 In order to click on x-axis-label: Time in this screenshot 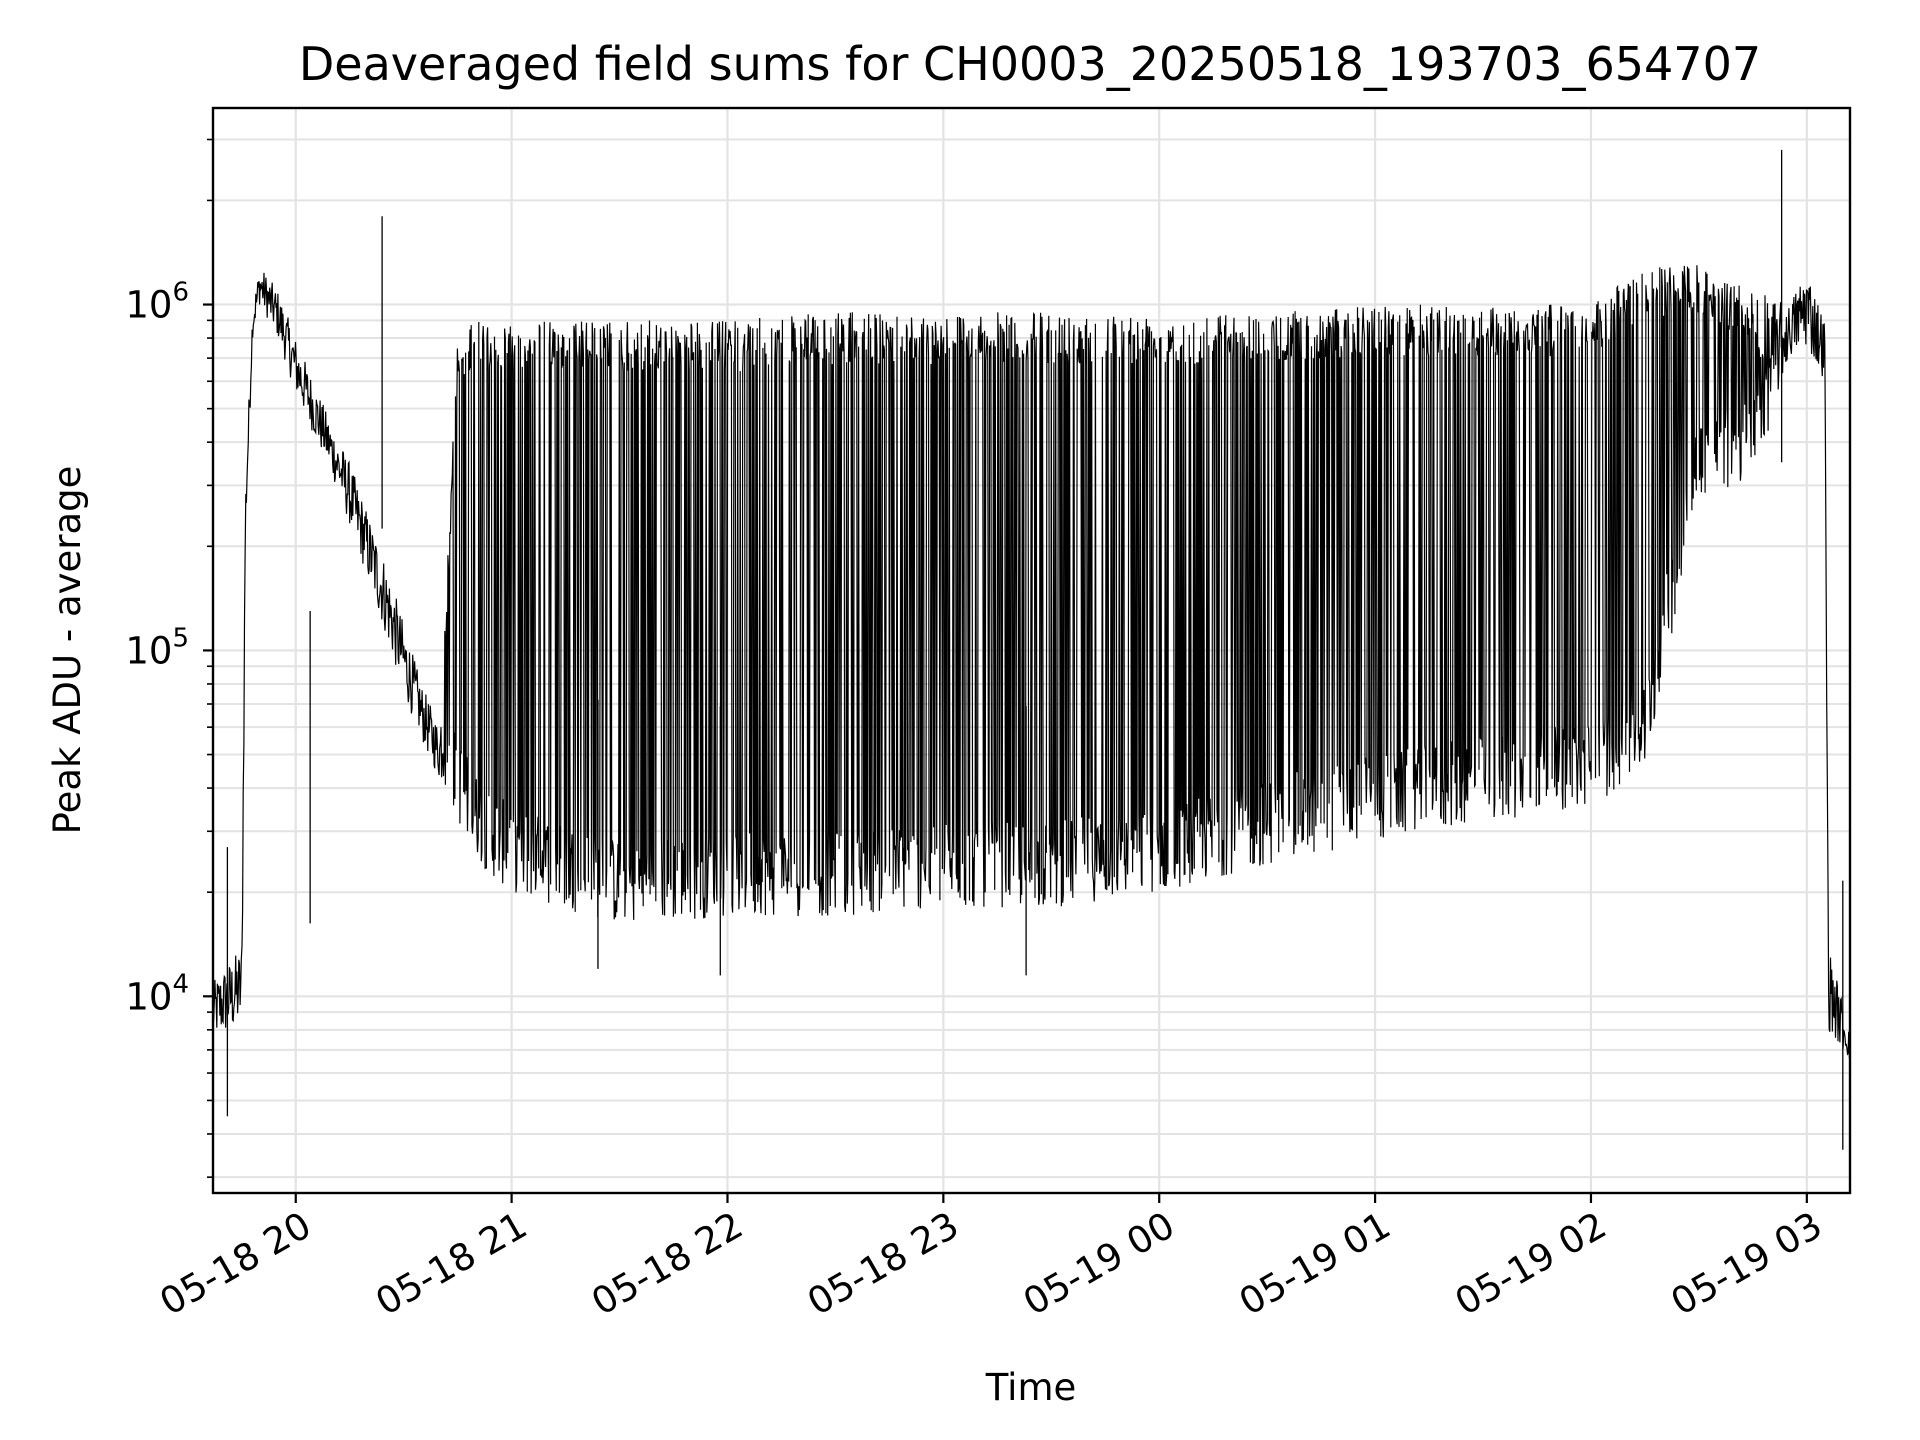, I will do `click(1031, 1387)`.